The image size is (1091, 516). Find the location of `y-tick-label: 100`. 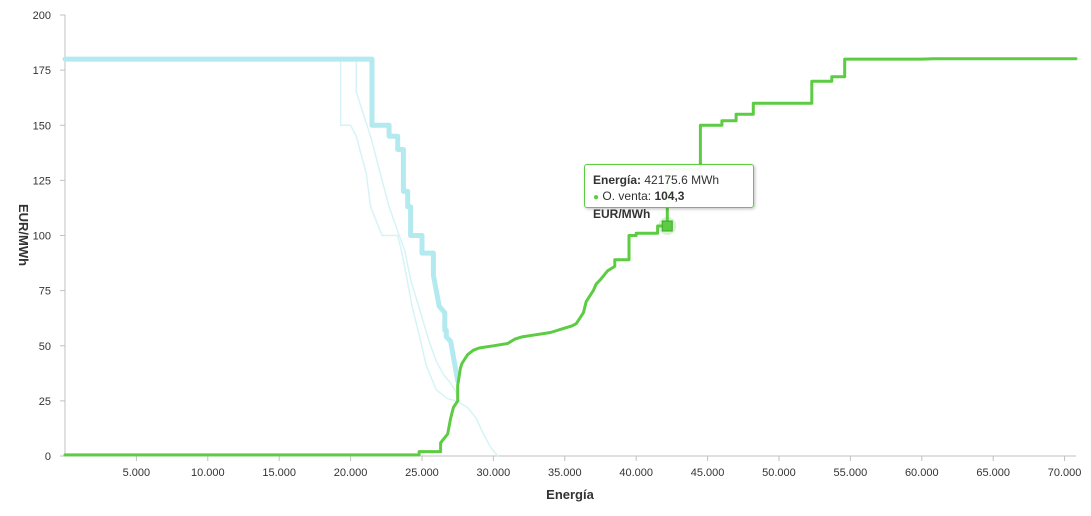

y-tick-label: 100 is located at coordinates (42, 237).